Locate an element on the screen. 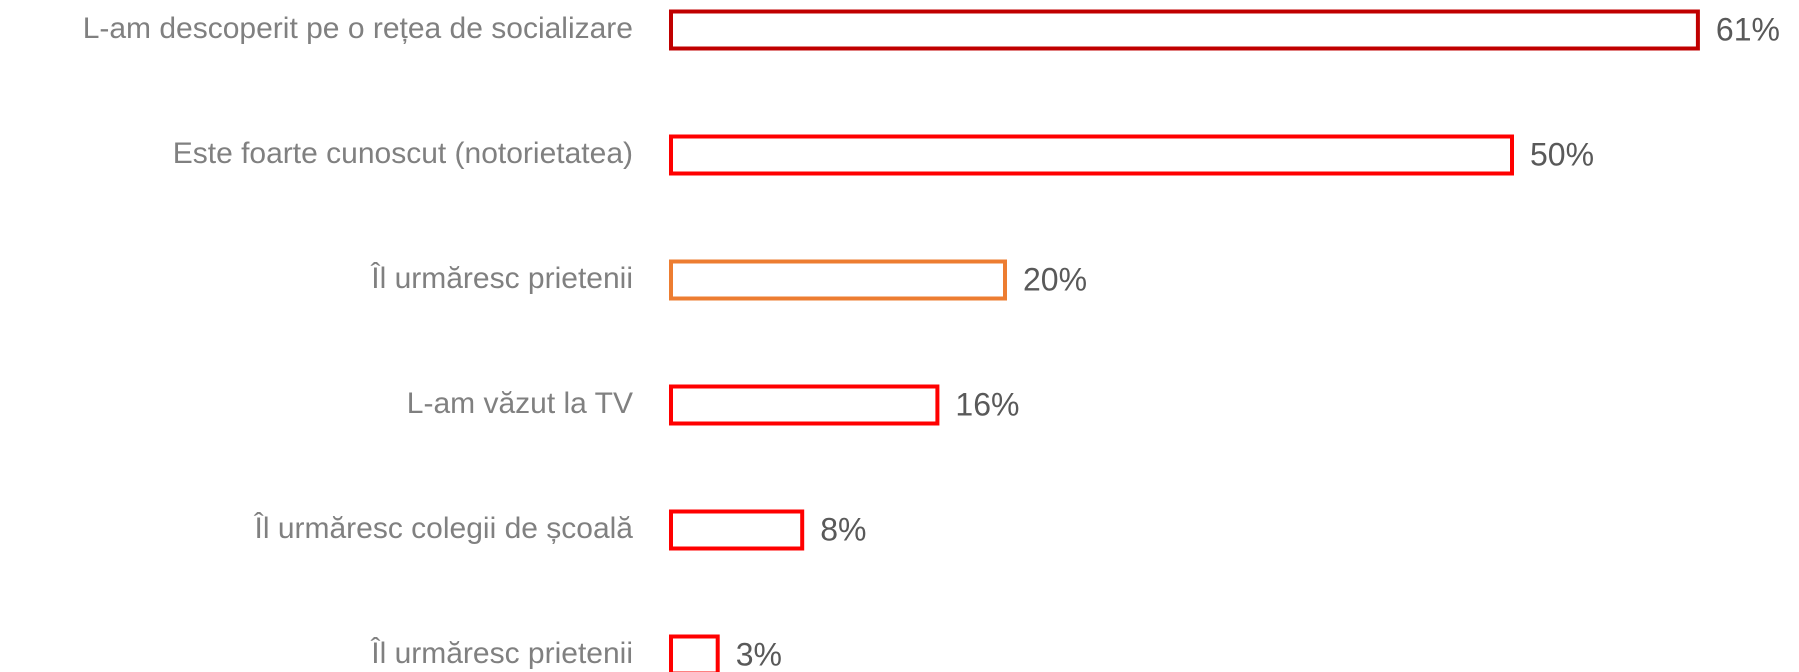 Image resolution: width=1799 pixels, height=672 pixels. value-label: 16% is located at coordinates (987, 404).